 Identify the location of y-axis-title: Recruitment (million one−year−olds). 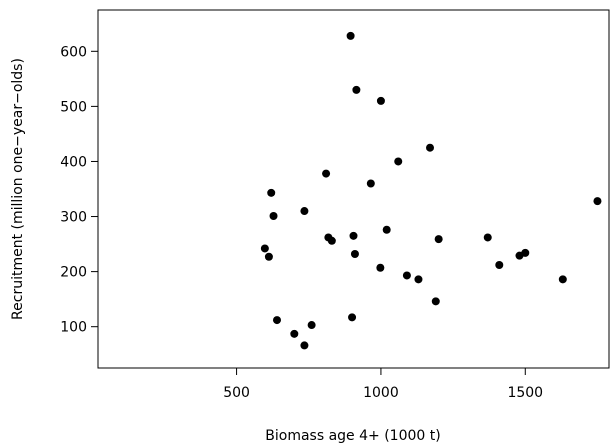
(18, 189).